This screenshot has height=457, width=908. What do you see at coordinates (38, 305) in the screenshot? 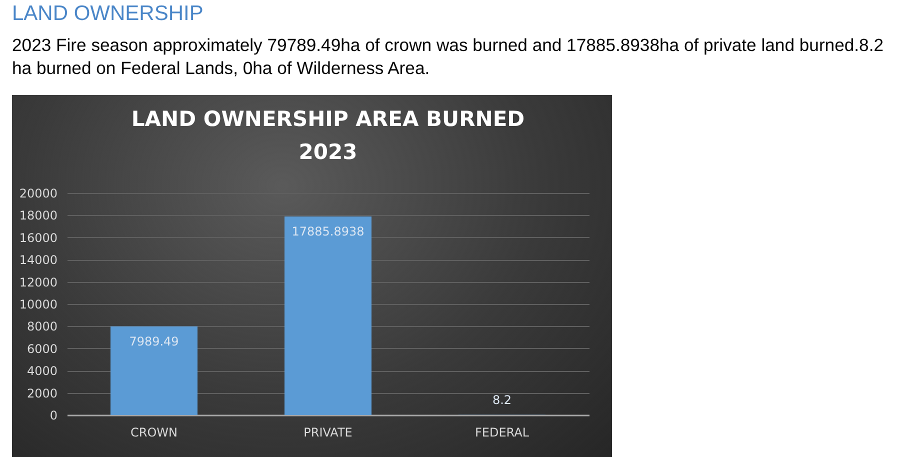
I see `y-tick-label: 10000` at bounding box center [38, 305].